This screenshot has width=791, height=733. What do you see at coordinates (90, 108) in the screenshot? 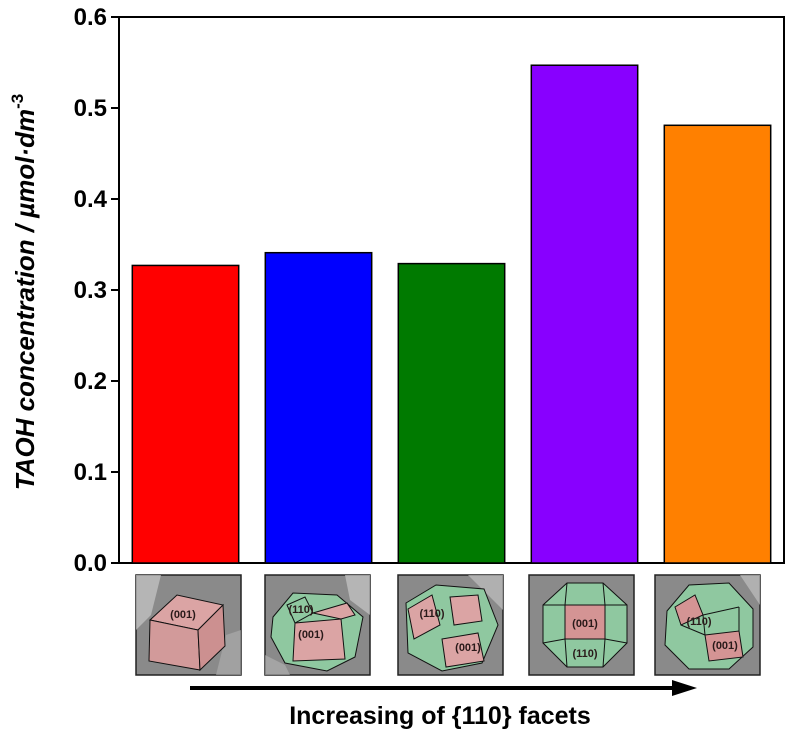
I see `y-tick-label: 0.5` at bounding box center [90, 108].